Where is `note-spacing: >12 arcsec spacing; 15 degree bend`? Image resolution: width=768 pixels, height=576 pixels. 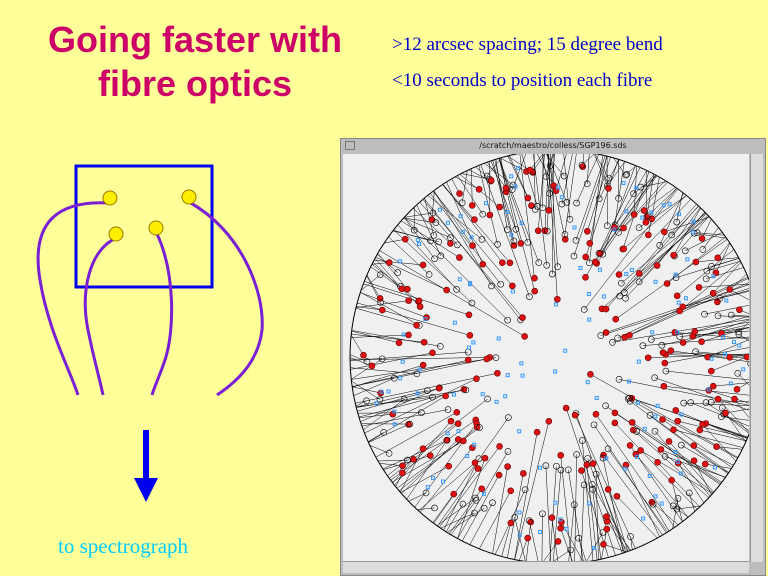 note-spacing: >12 arcsec spacing; 15 degree bend is located at coordinates (527, 44).